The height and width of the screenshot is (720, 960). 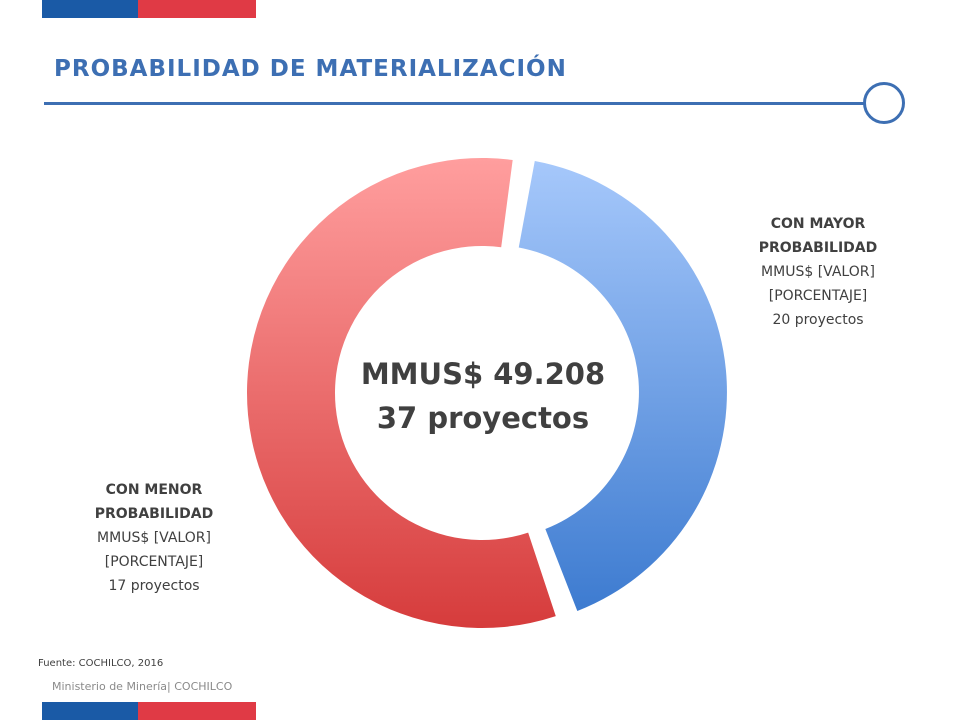 What do you see at coordinates (154, 490) in the screenshot?
I see `slice-name-line1: CON MENOR` at bounding box center [154, 490].